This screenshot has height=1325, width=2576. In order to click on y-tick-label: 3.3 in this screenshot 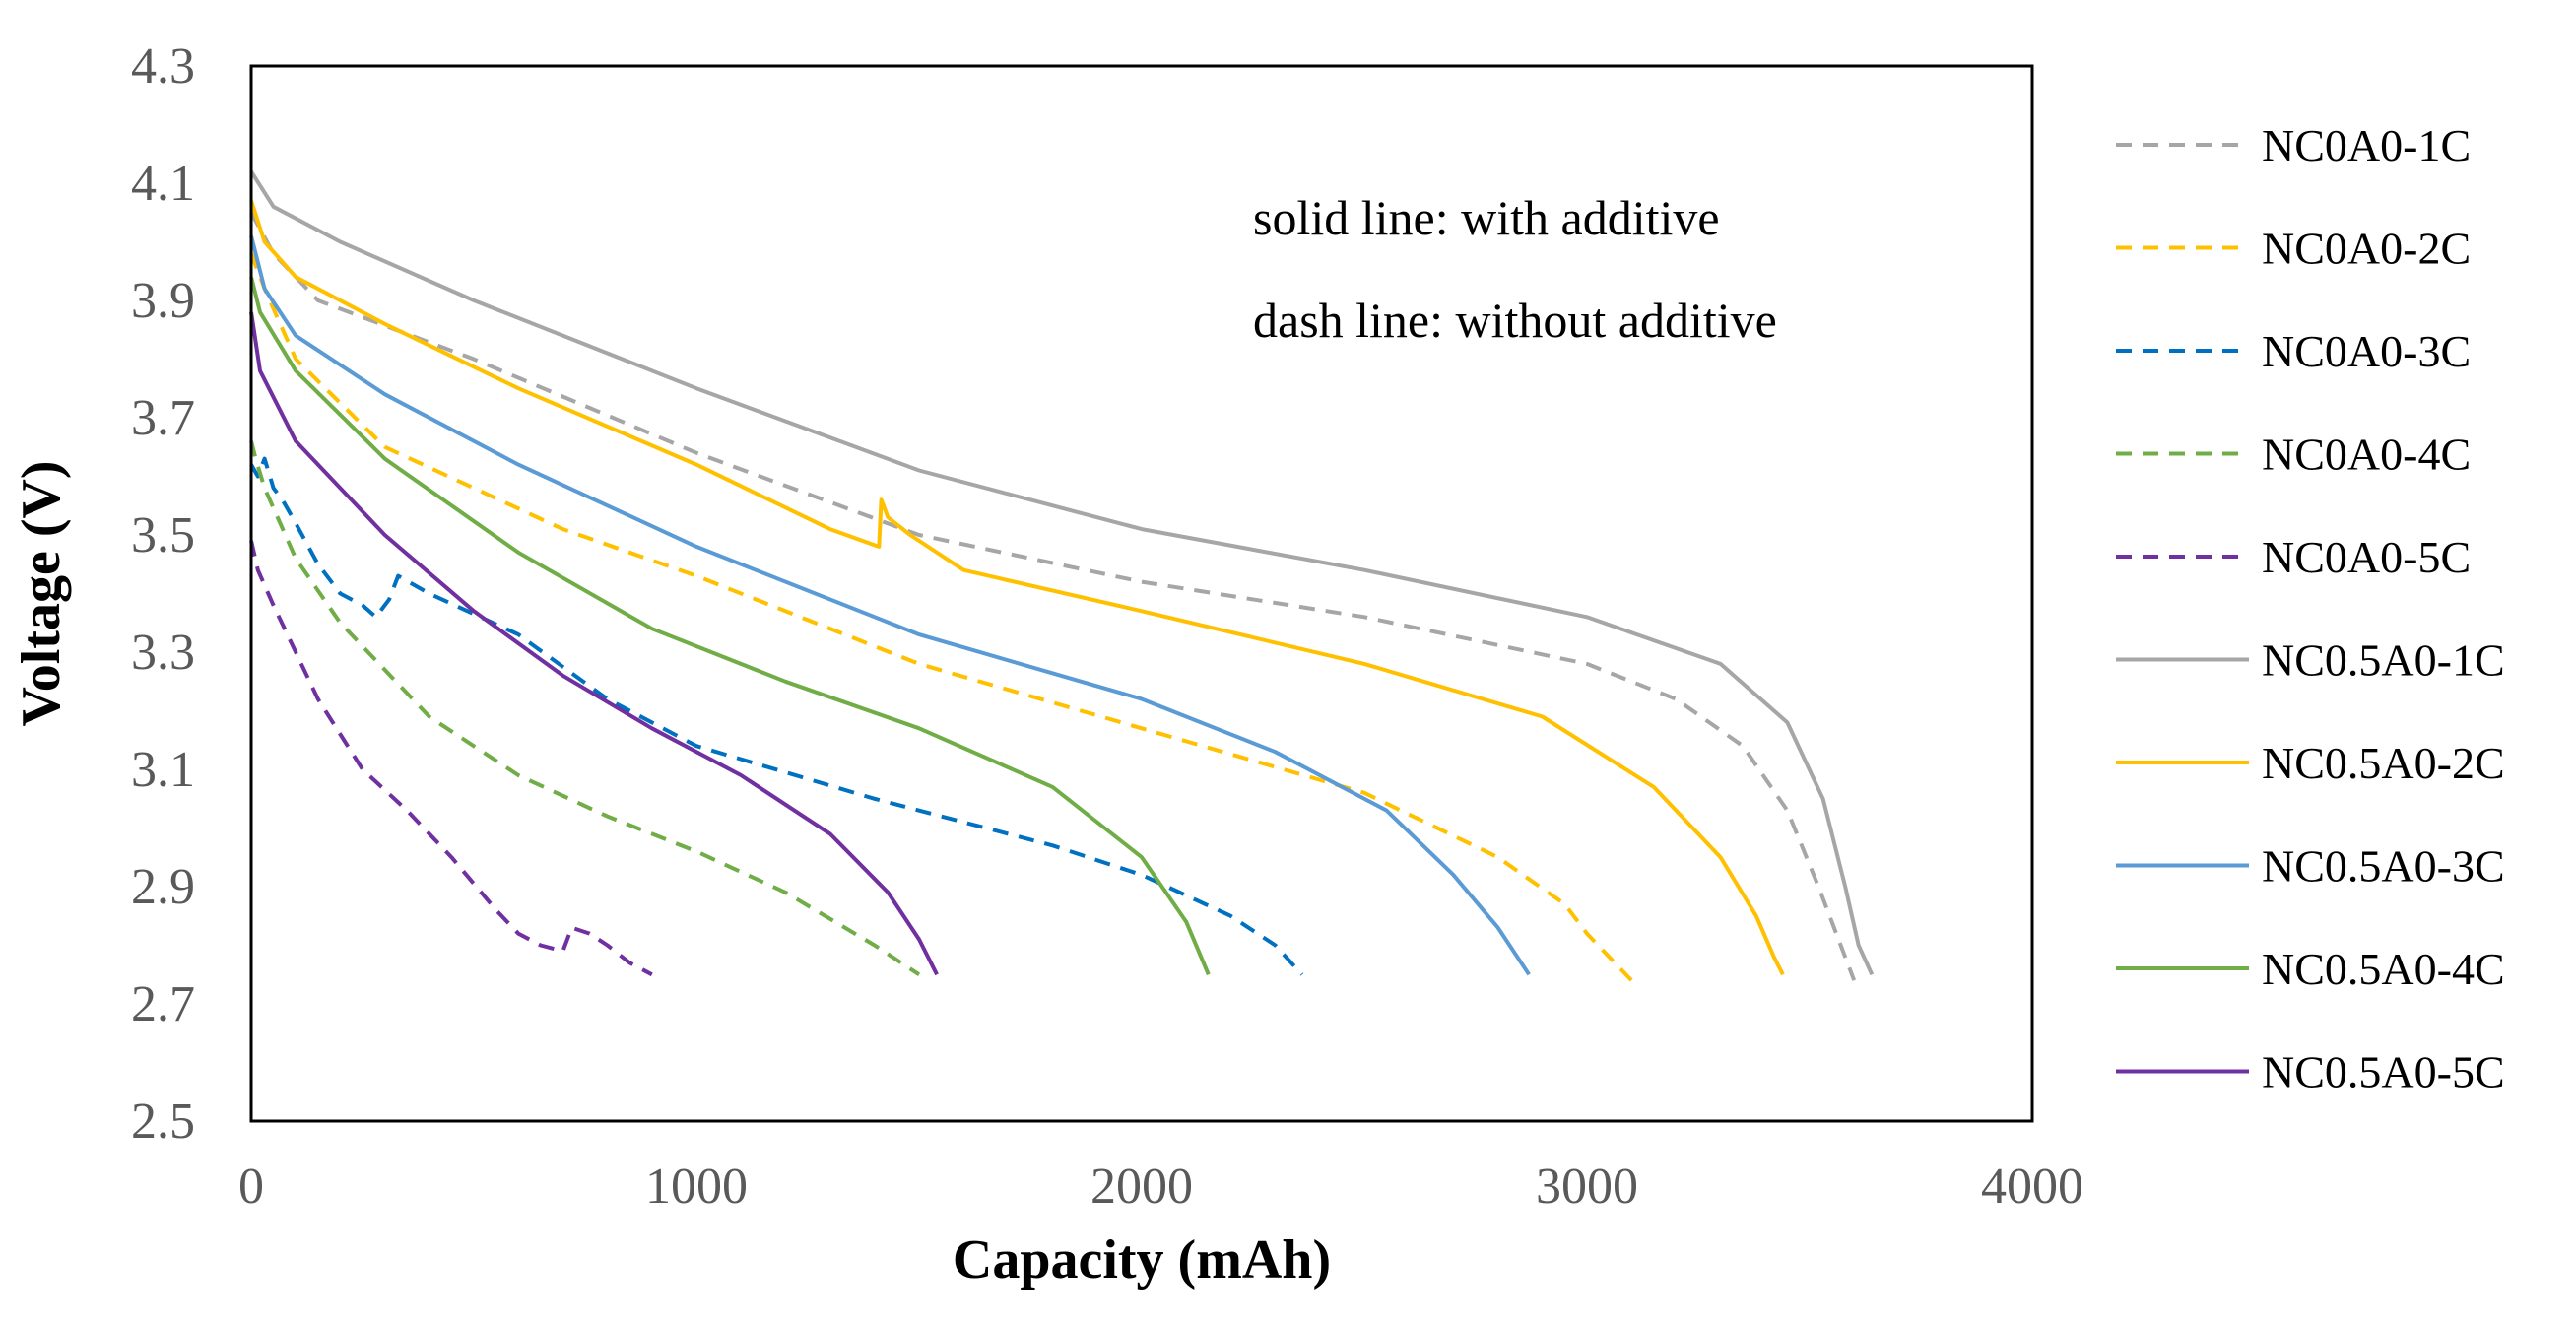, I will do `click(163, 653)`.